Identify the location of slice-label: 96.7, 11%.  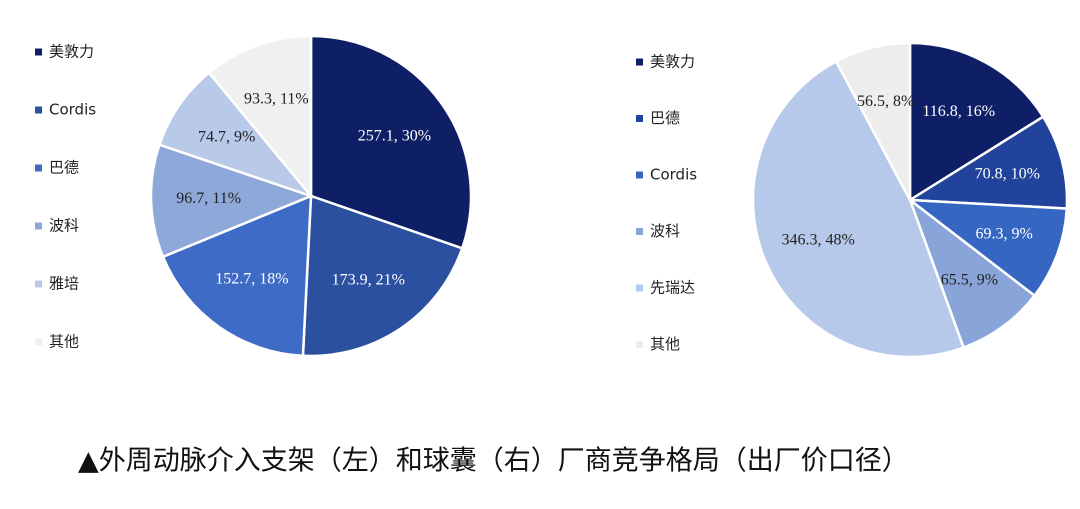
(208, 198).